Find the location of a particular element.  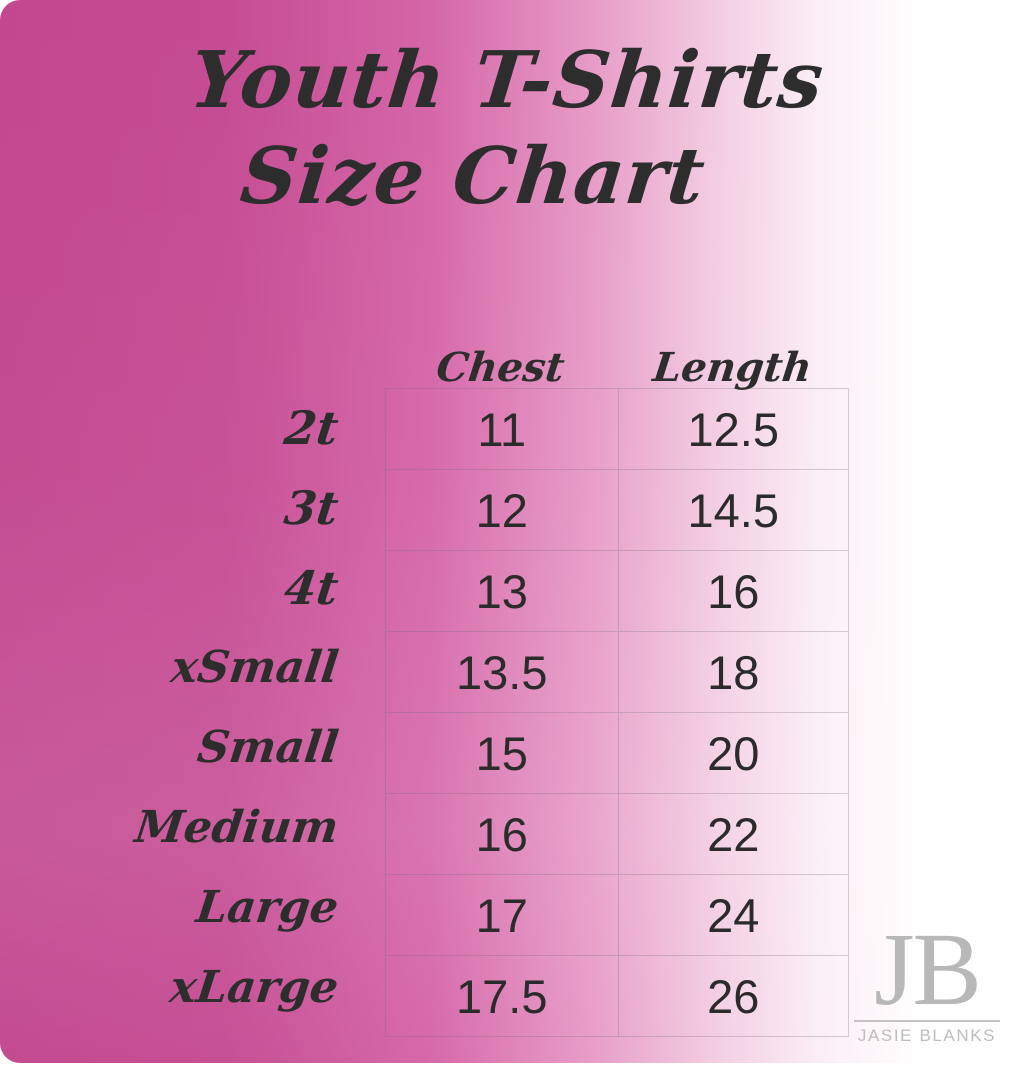

column-header-length: Length is located at coordinates (732, 367).